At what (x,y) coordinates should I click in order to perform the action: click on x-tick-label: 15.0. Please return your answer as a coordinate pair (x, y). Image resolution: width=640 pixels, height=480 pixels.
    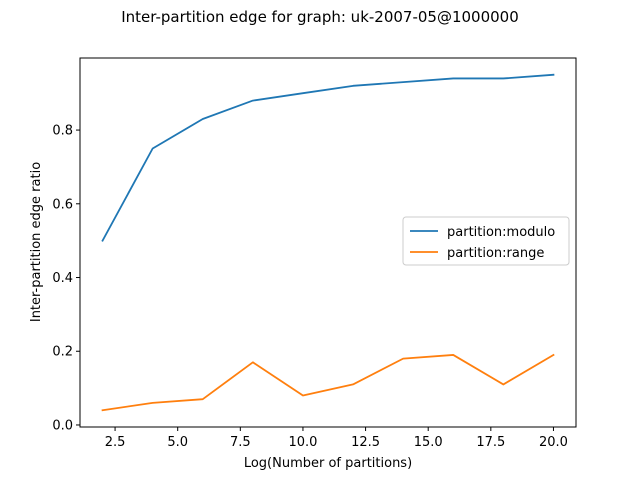
    Looking at the image, I should click on (428, 442).